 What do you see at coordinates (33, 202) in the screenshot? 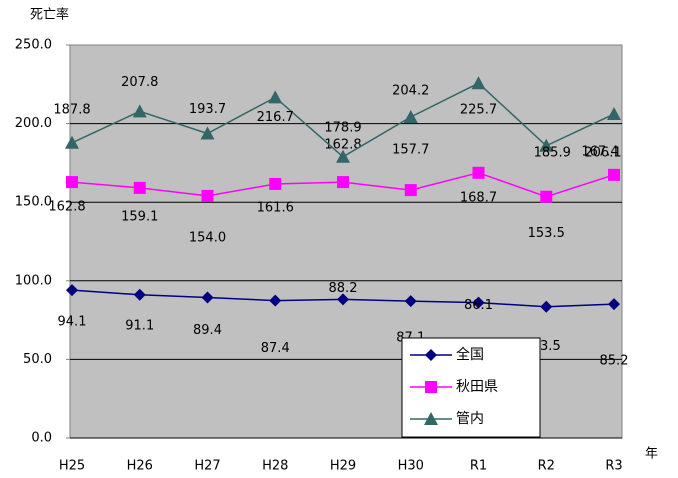
I see `y-tick-label: 150.0` at bounding box center [33, 202].